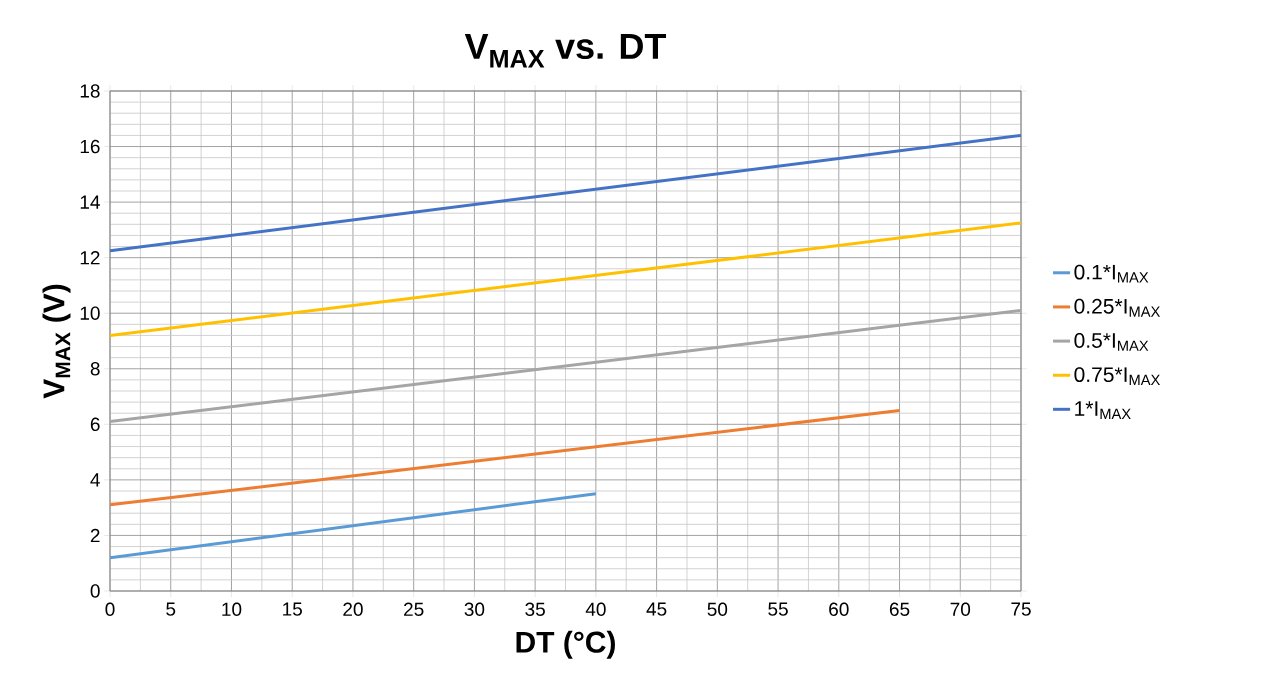  I want to click on x-tick-label: 50, so click(717, 609).